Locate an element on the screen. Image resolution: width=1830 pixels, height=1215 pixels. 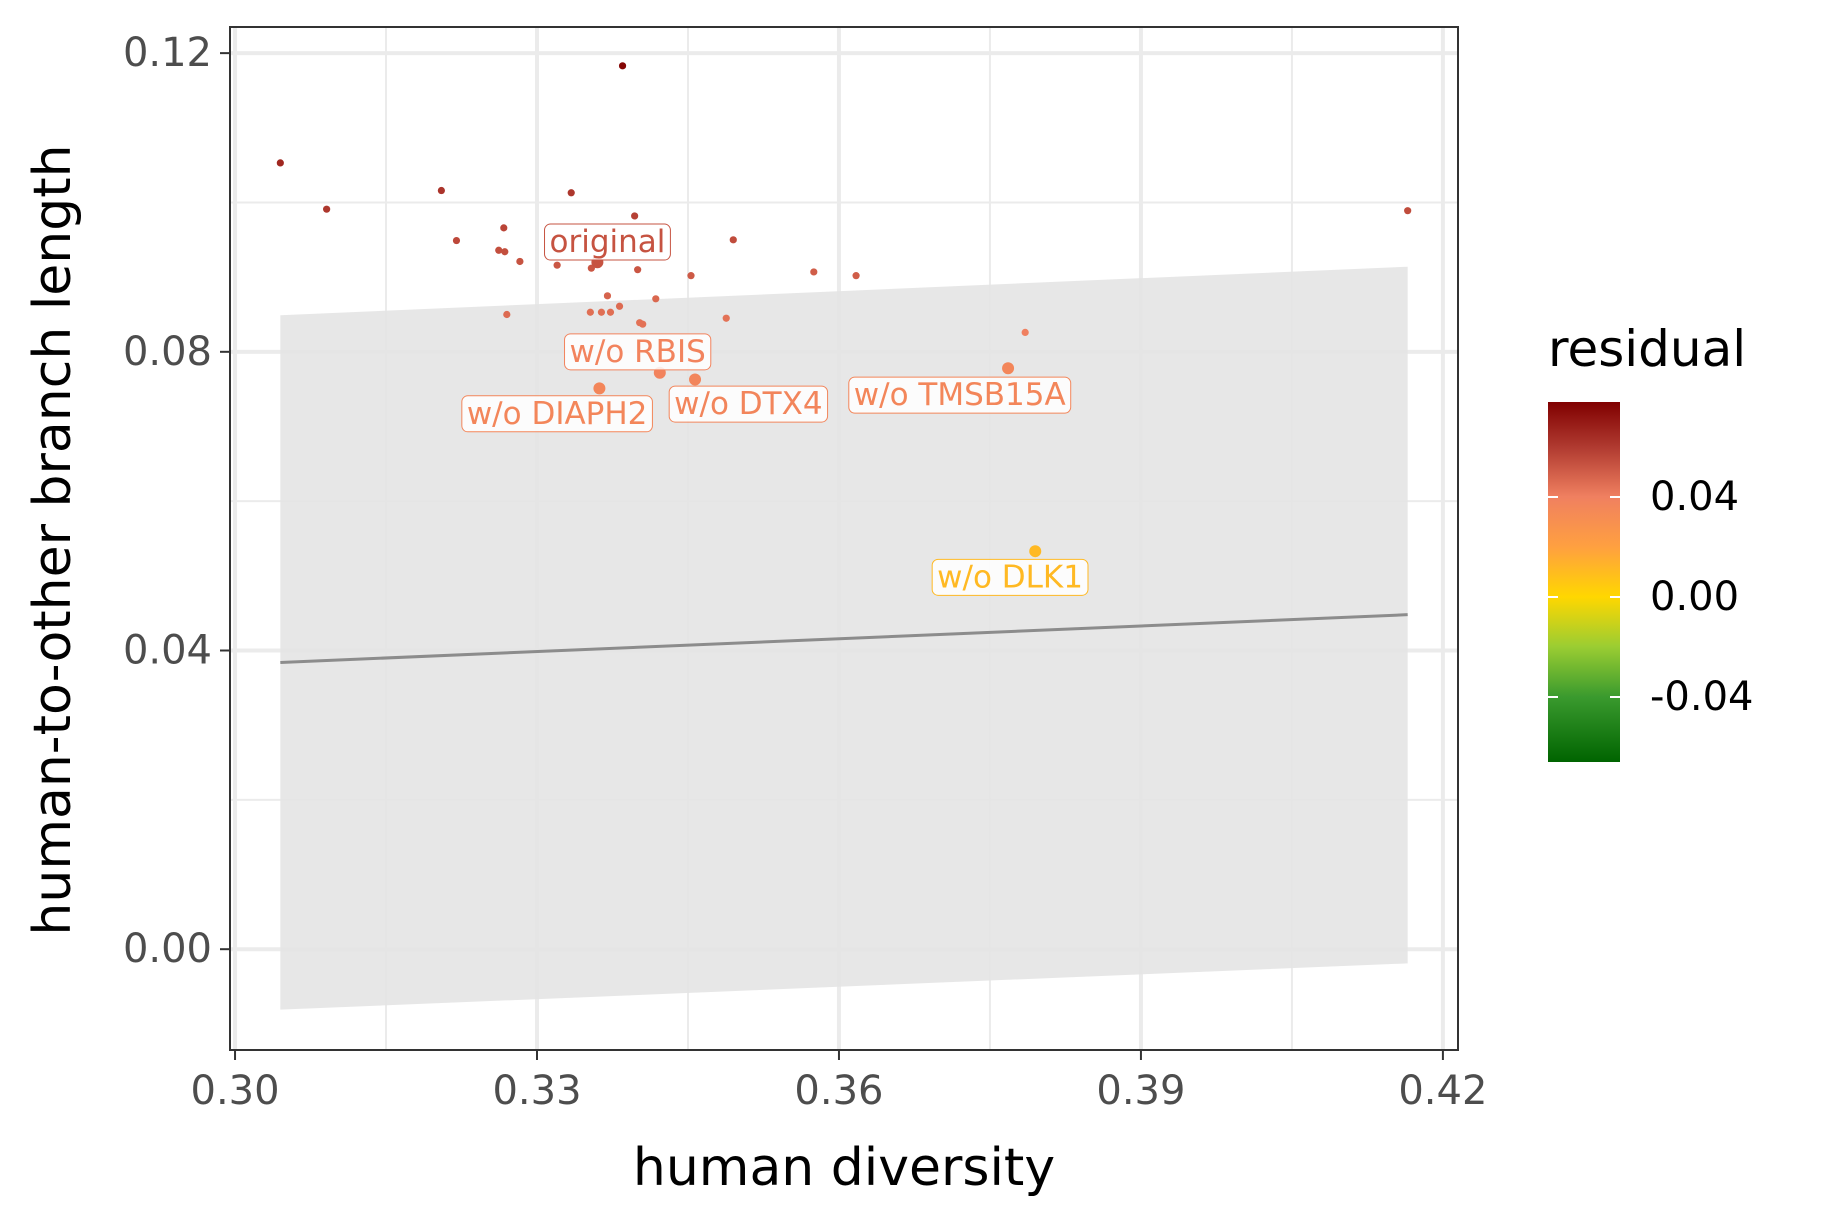
point-w-o-dtx4 is located at coordinates (695, 379).